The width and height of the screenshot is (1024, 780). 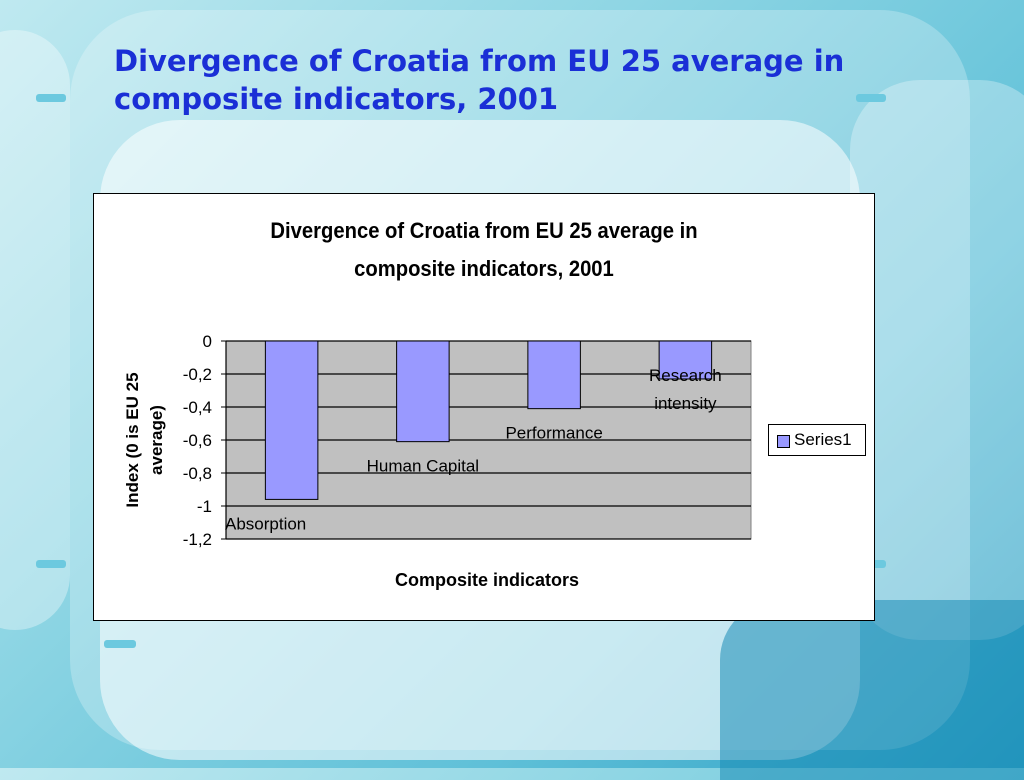 What do you see at coordinates (144, 439) in the screenshot?
I see `y-axis-title: Index (0 is EU 25 average)` at bounding box center [144, 439].